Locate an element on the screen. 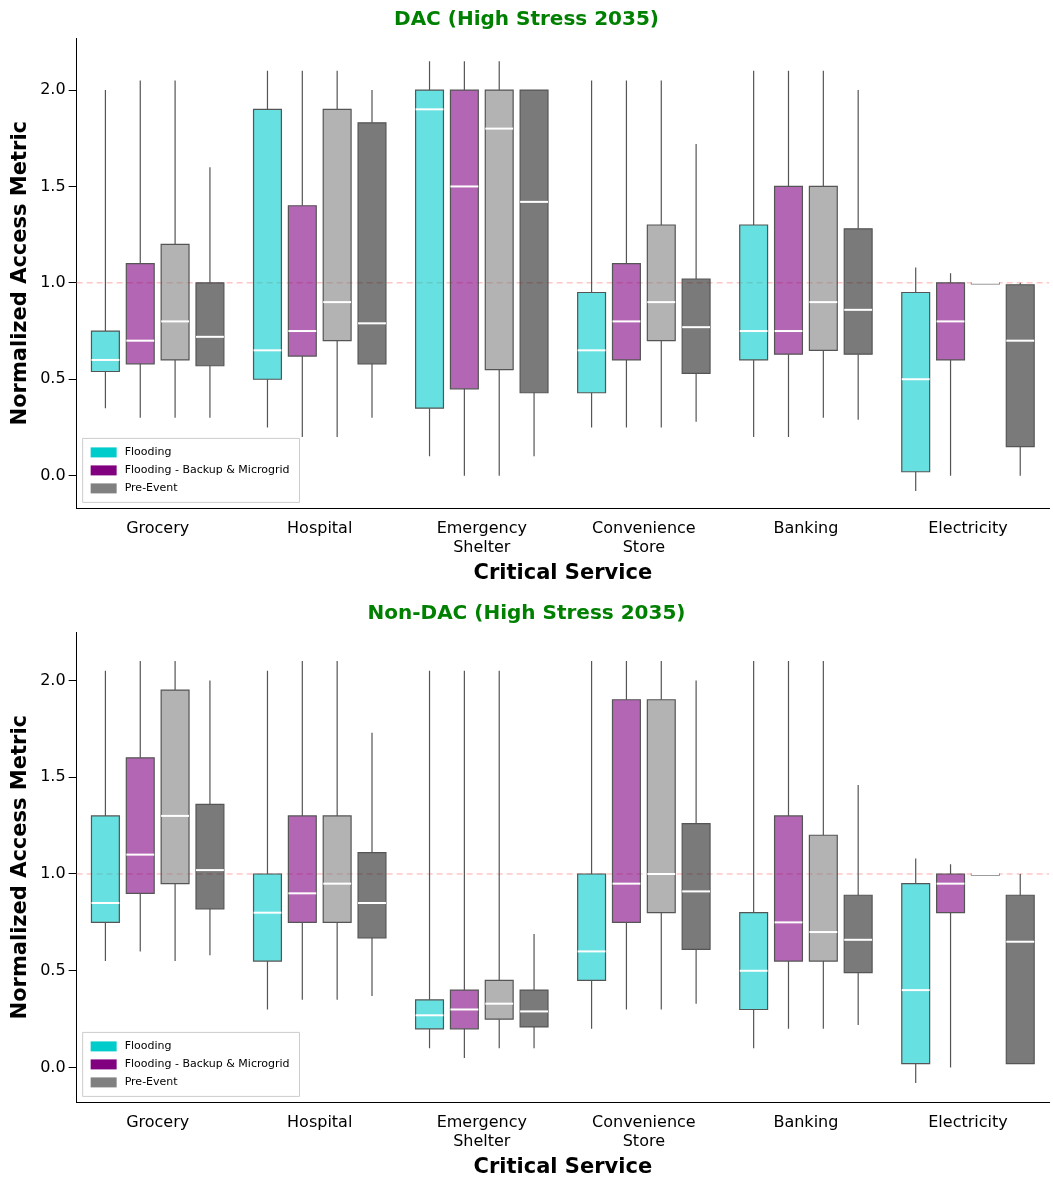  chart-title: Non-DAC (High Stress 2035) is located at coordinates (526, 612).